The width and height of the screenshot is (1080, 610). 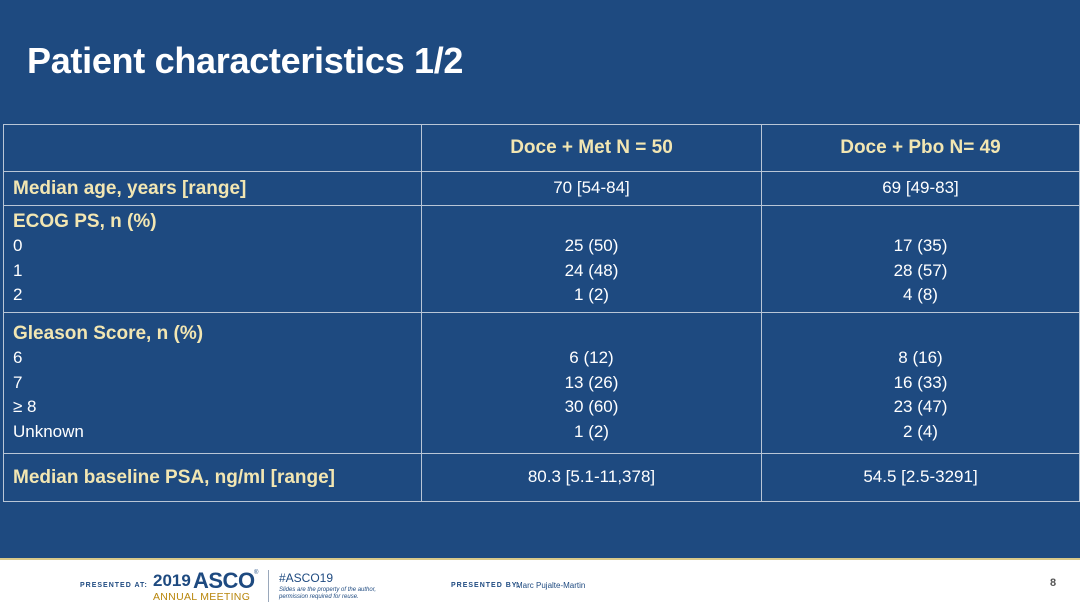 What do you see at coordinates (202, 597) in the screenshot?
I see `annual-meeting-label: ANNUAL MEETING` at bounding box center [202, 597].